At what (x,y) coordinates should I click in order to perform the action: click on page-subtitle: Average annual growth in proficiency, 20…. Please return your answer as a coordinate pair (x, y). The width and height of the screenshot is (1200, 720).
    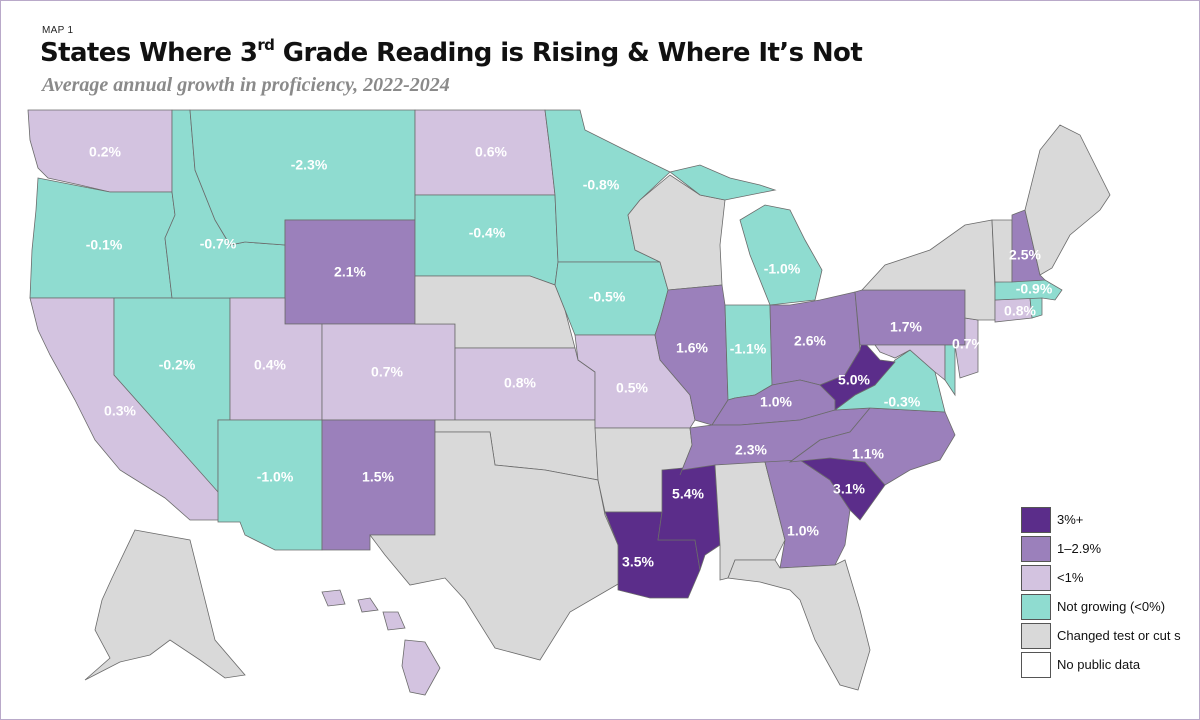
    Looking at the image, I should click on (246, 85).